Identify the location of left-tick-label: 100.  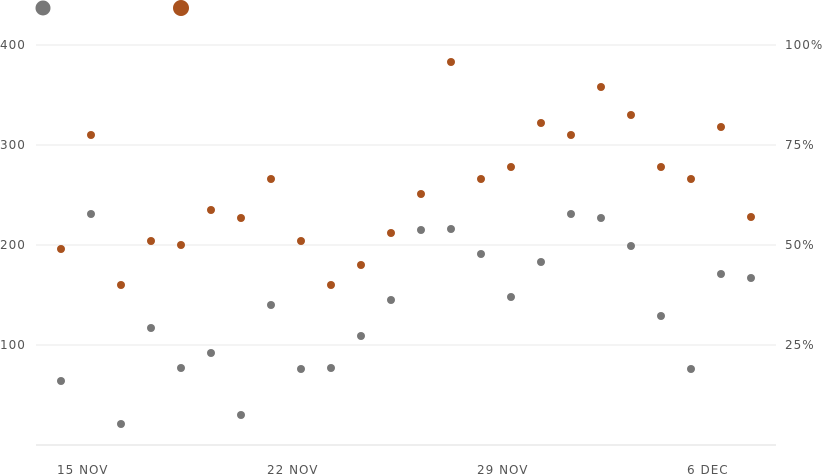
(13, 345).